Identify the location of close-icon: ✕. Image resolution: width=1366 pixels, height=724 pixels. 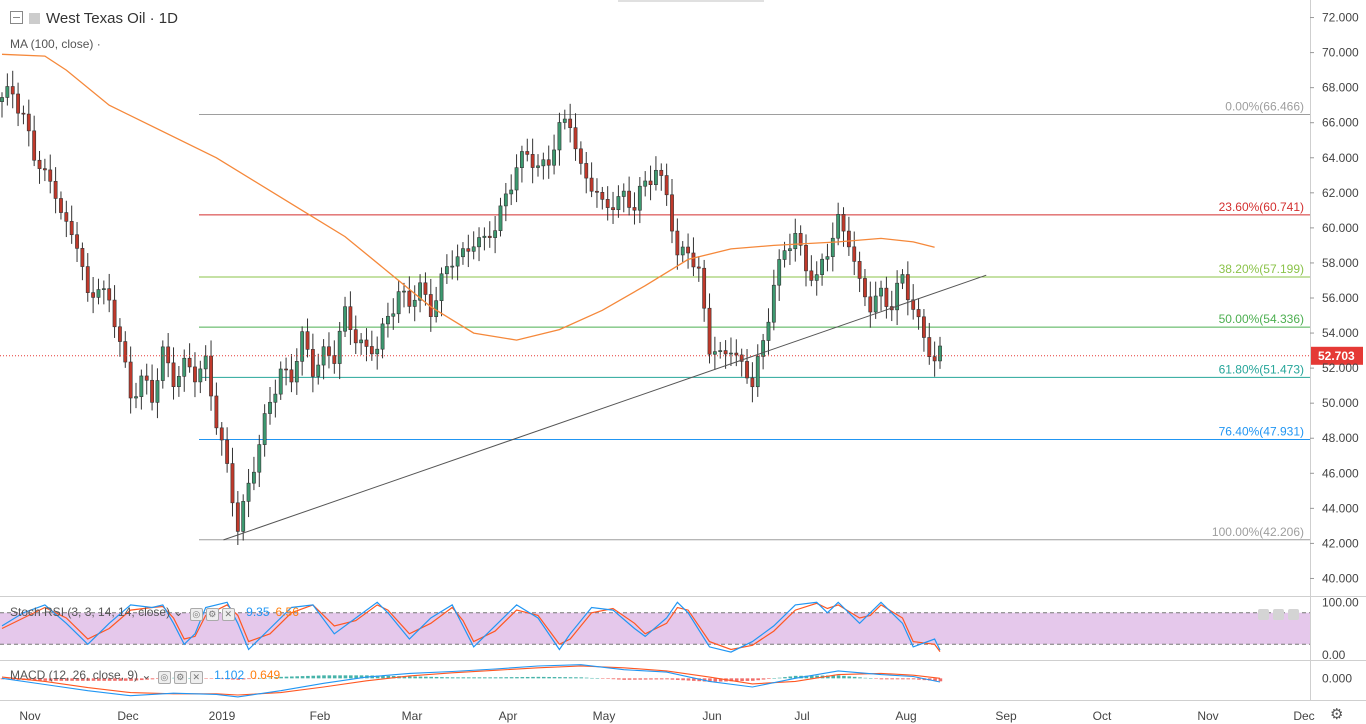
(228, 614).